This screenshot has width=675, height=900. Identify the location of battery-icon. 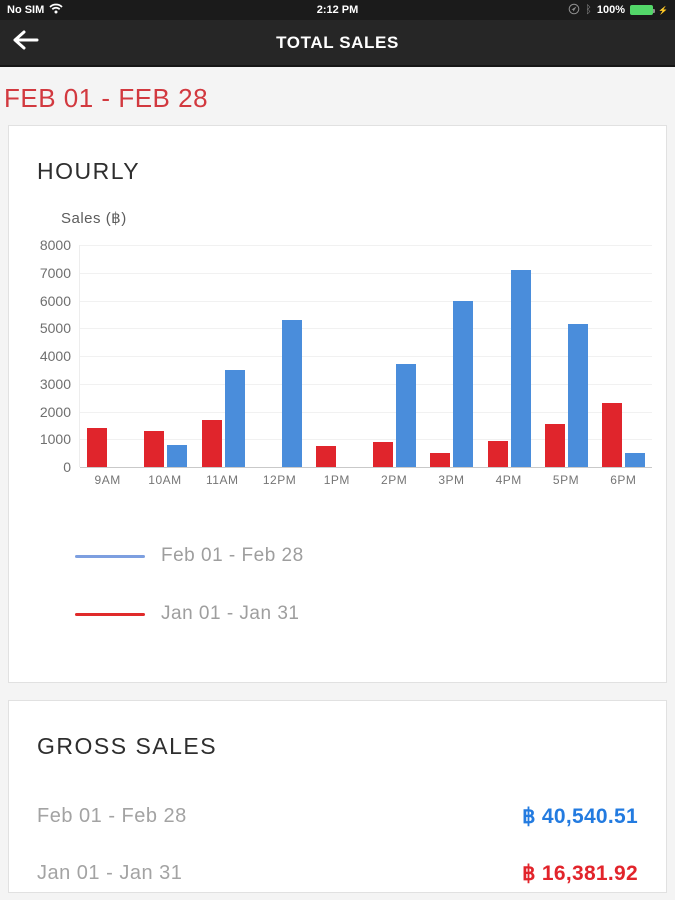
(643, 10).